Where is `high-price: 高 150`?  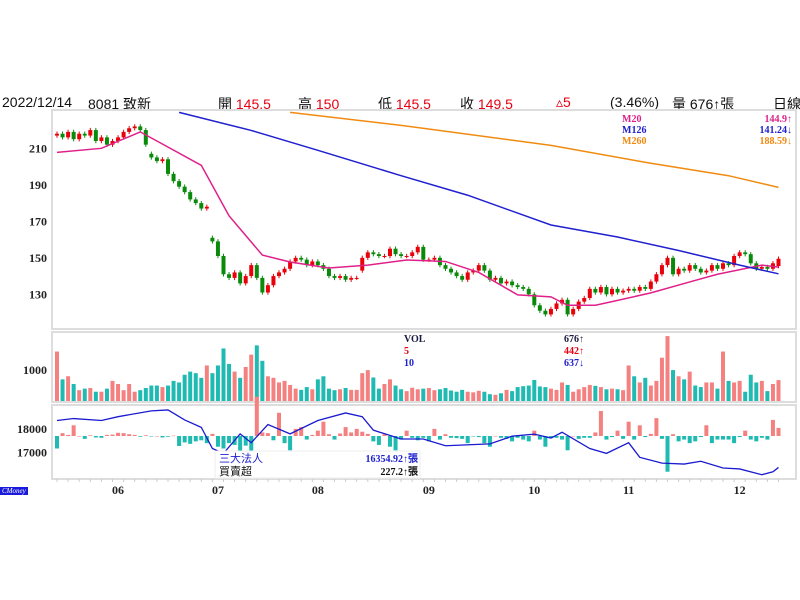 high-price: 高 150 is located at coordinates (318, 104).